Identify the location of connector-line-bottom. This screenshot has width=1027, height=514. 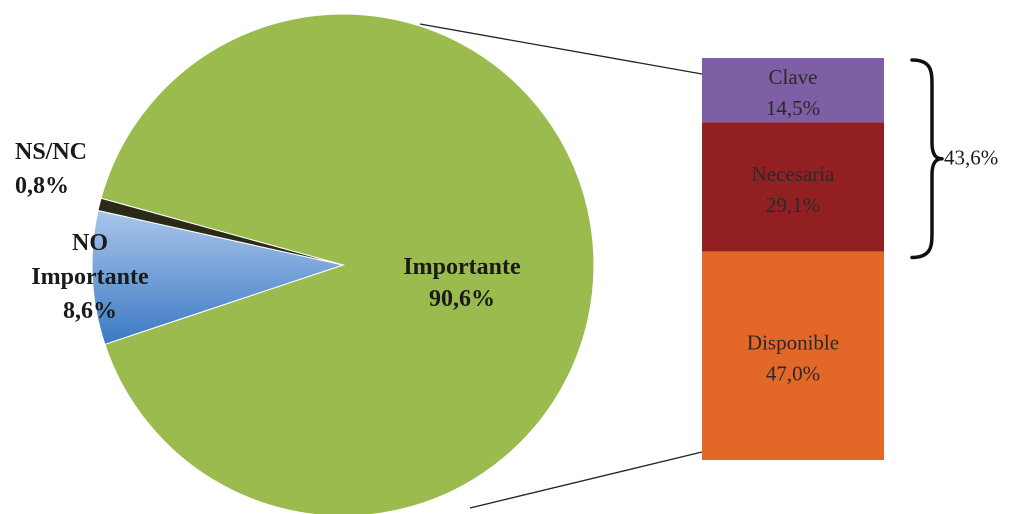
(586, 480).